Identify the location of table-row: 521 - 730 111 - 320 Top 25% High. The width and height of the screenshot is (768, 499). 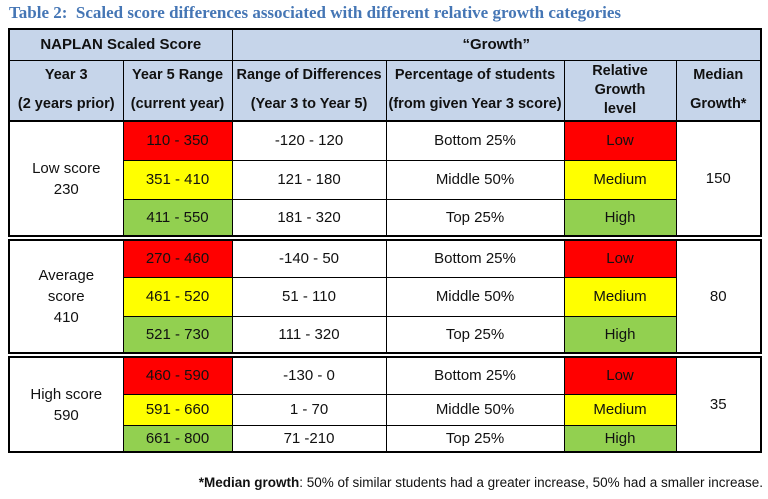
(385, 335).